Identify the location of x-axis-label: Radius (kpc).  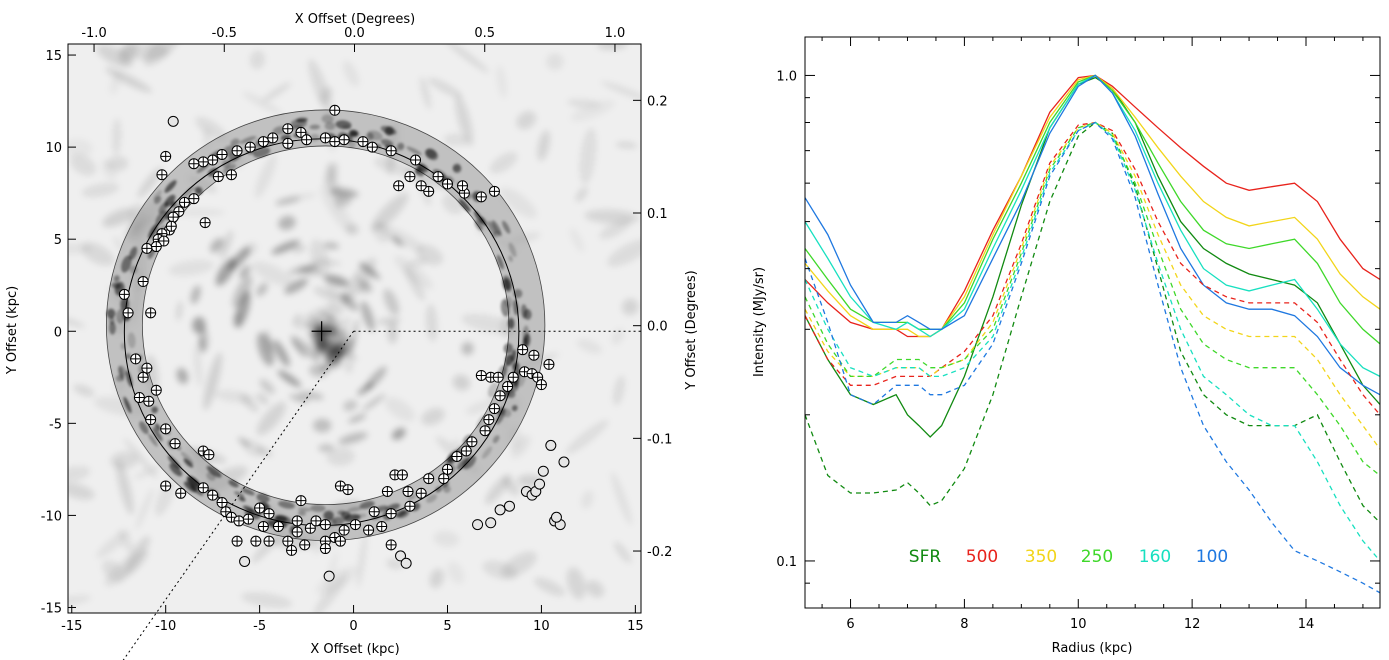
(1092, 648).